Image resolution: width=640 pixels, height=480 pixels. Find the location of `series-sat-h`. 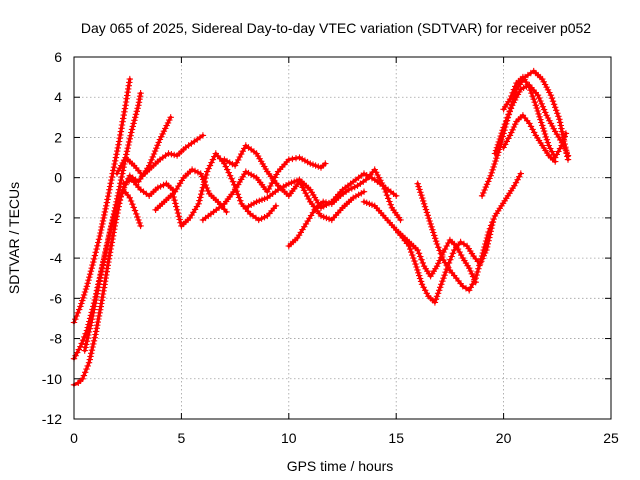

series-sat-h is located at coordinates (264, 189).